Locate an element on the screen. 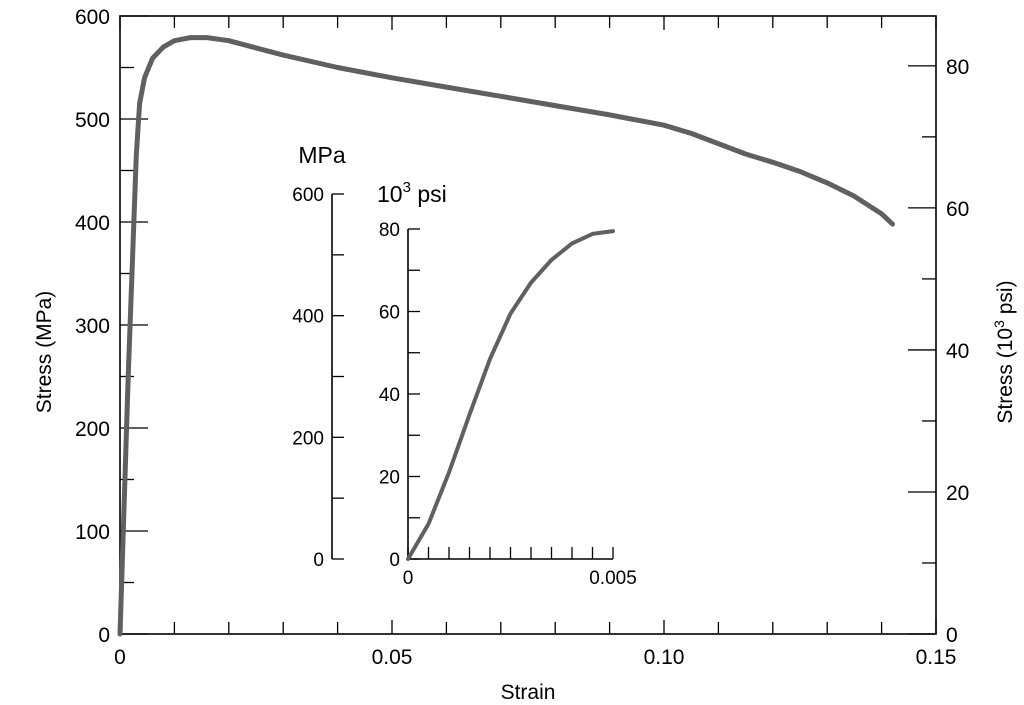 This screenshot has width=1024, height=705. inset-psi-tick-label: 20 is located at coordinates (389, 478).